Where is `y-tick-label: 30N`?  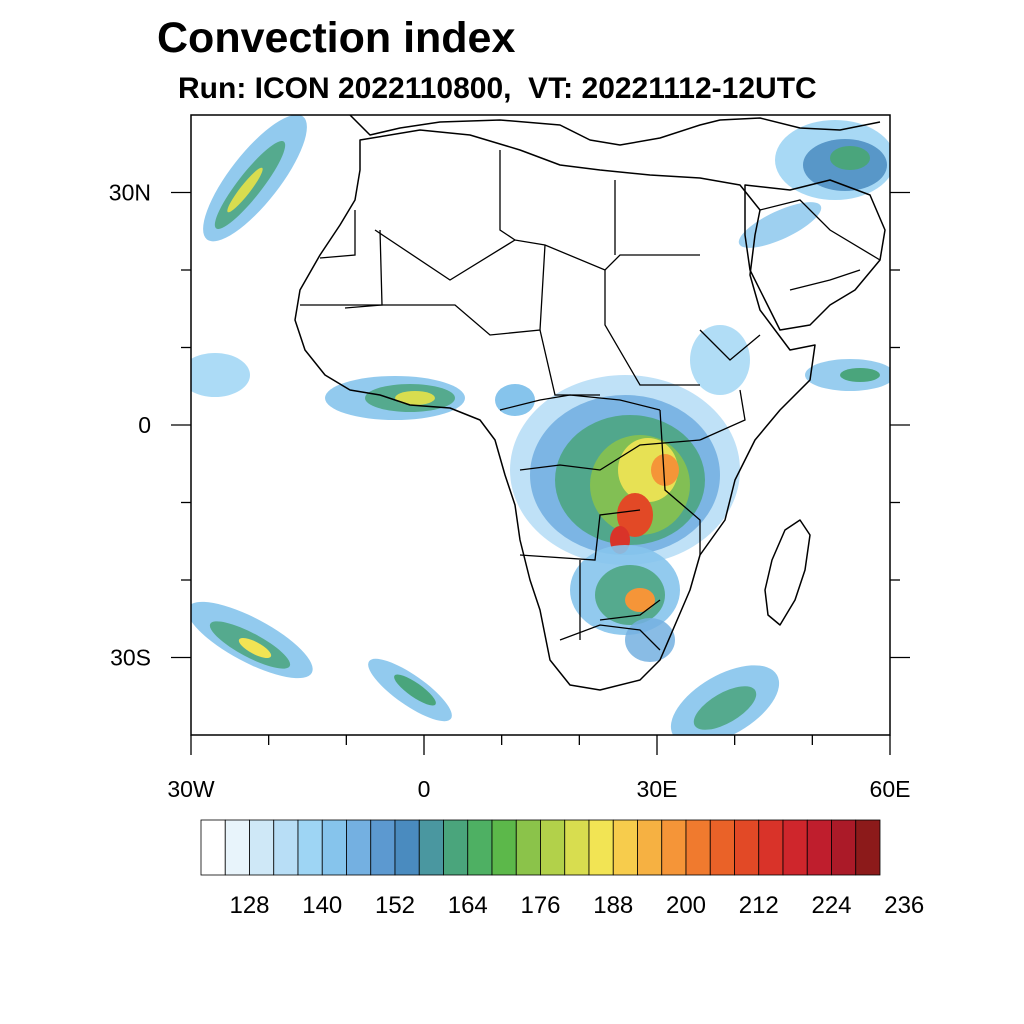 y-tick-label: 30N is located at coordinates (130, 193).